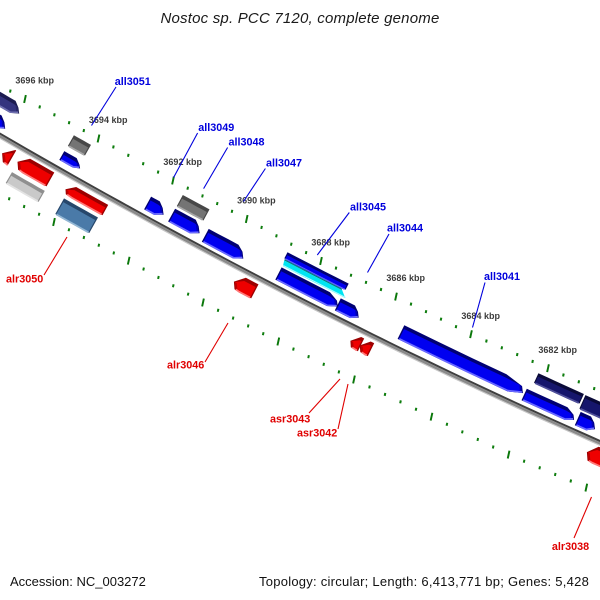  What do you see at coordinates (480, 316) in the screenshot?
I see `svg-text: 3684 kbp` at bounding box center [480, 316].